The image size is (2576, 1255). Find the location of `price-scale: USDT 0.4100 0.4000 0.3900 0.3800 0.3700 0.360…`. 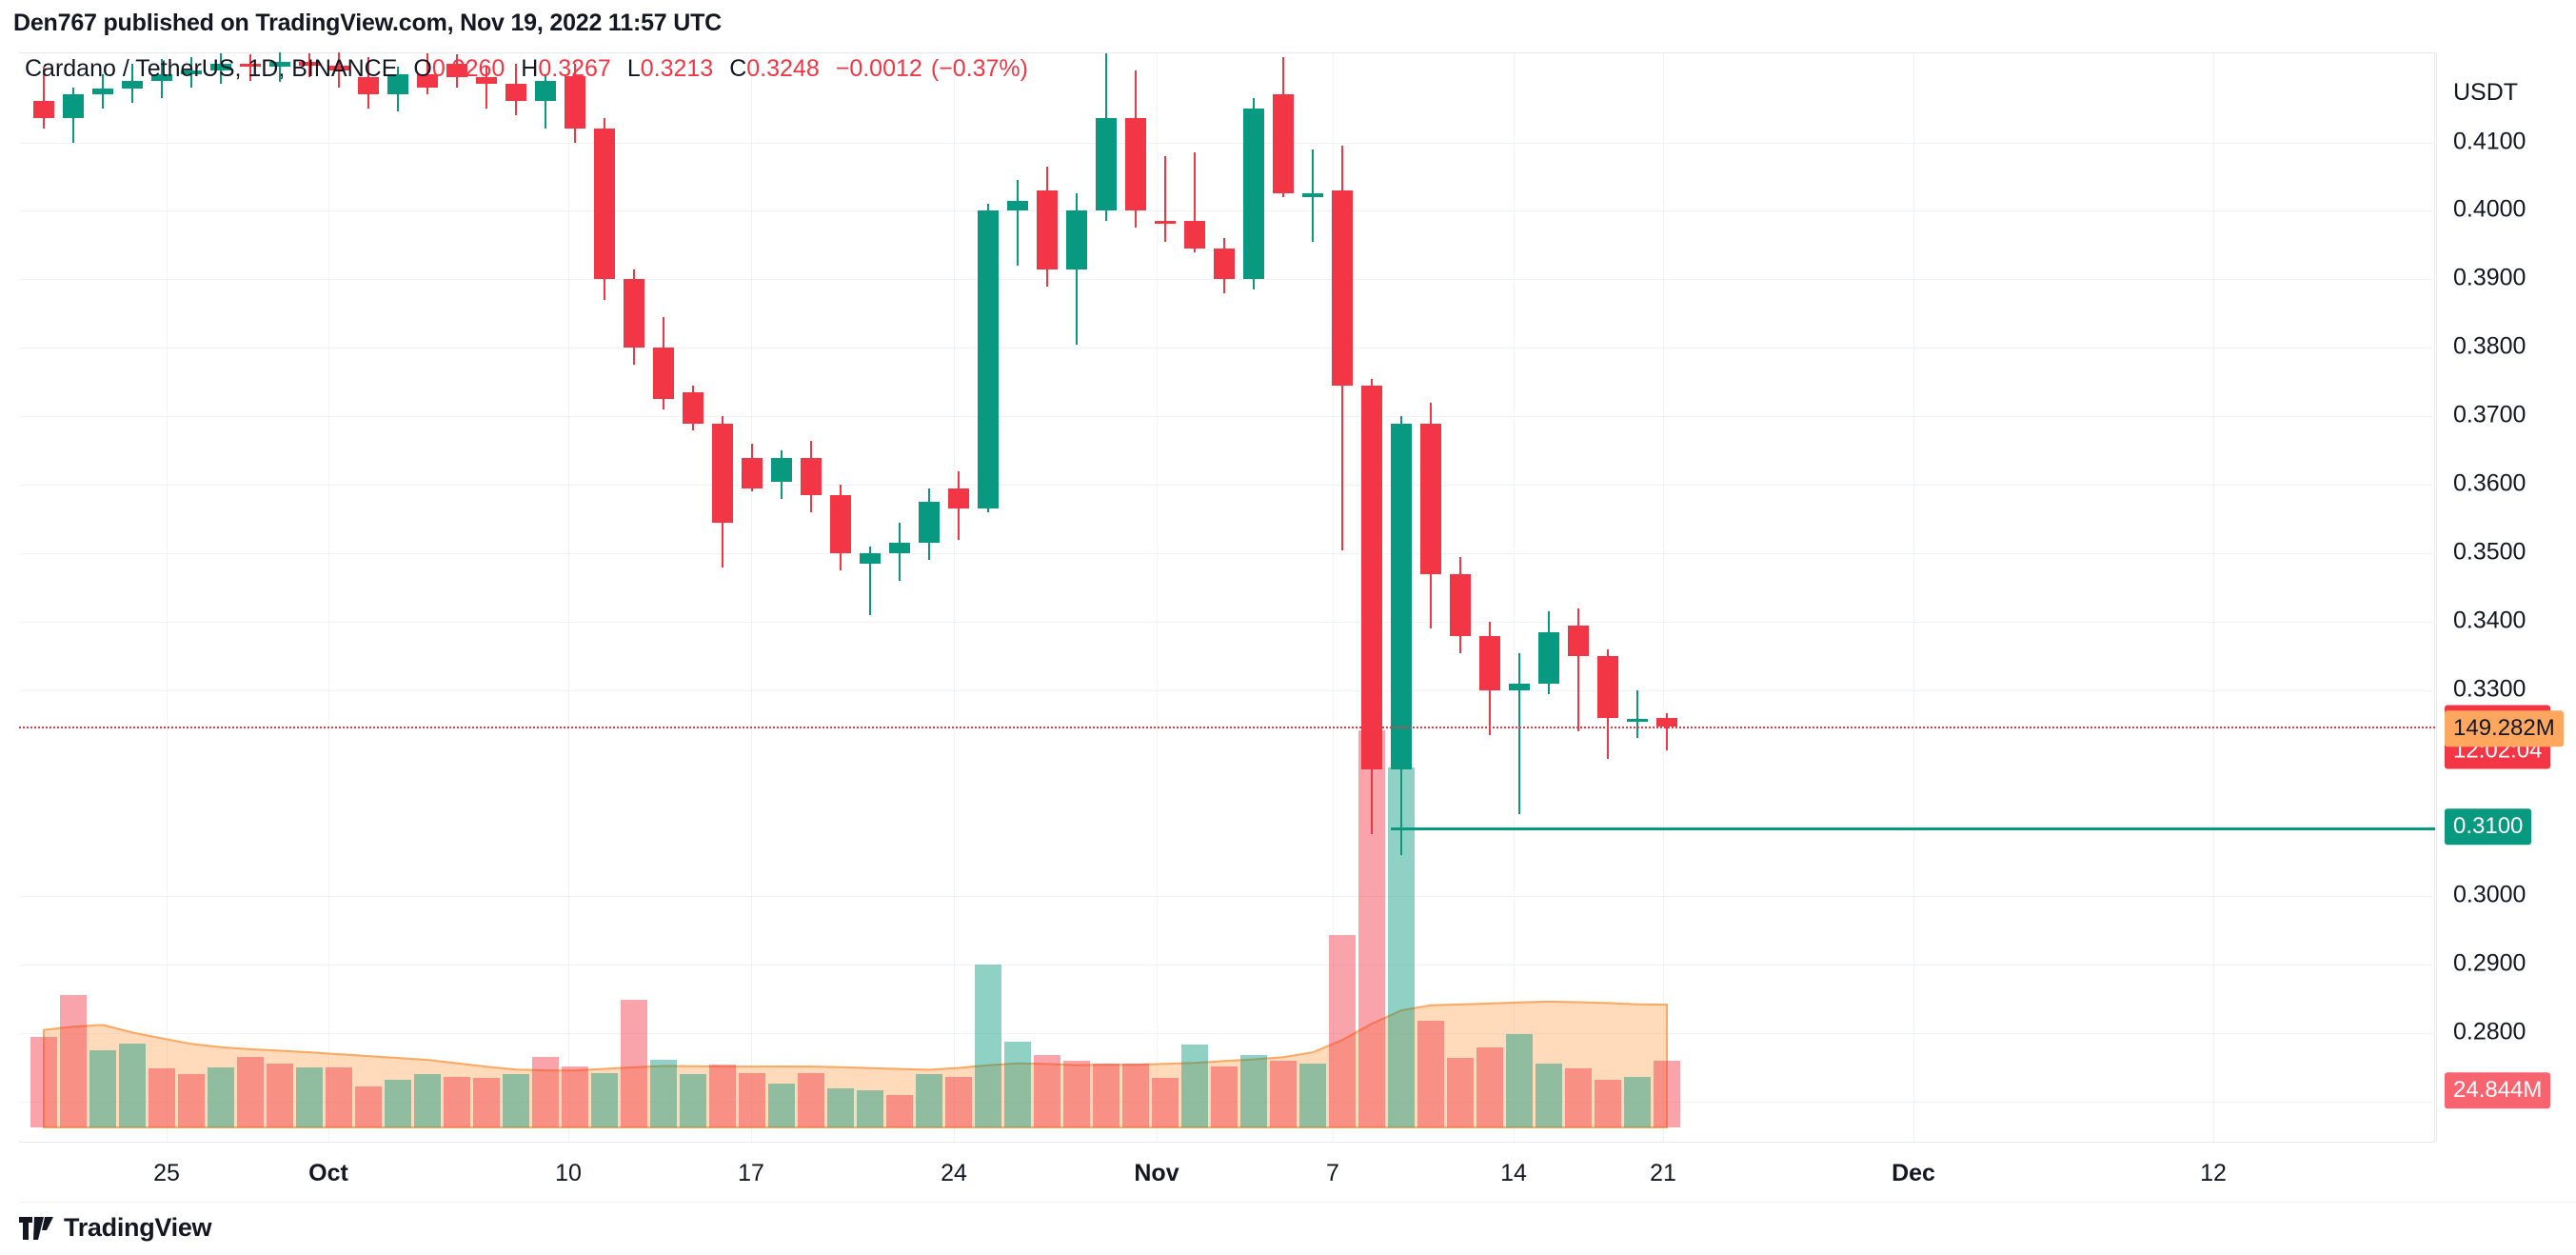

price-scale: USDT 0.4100 0.4000 0.3900 0.3800 0.3700 0.360… is located at coordinates (2506, 597).